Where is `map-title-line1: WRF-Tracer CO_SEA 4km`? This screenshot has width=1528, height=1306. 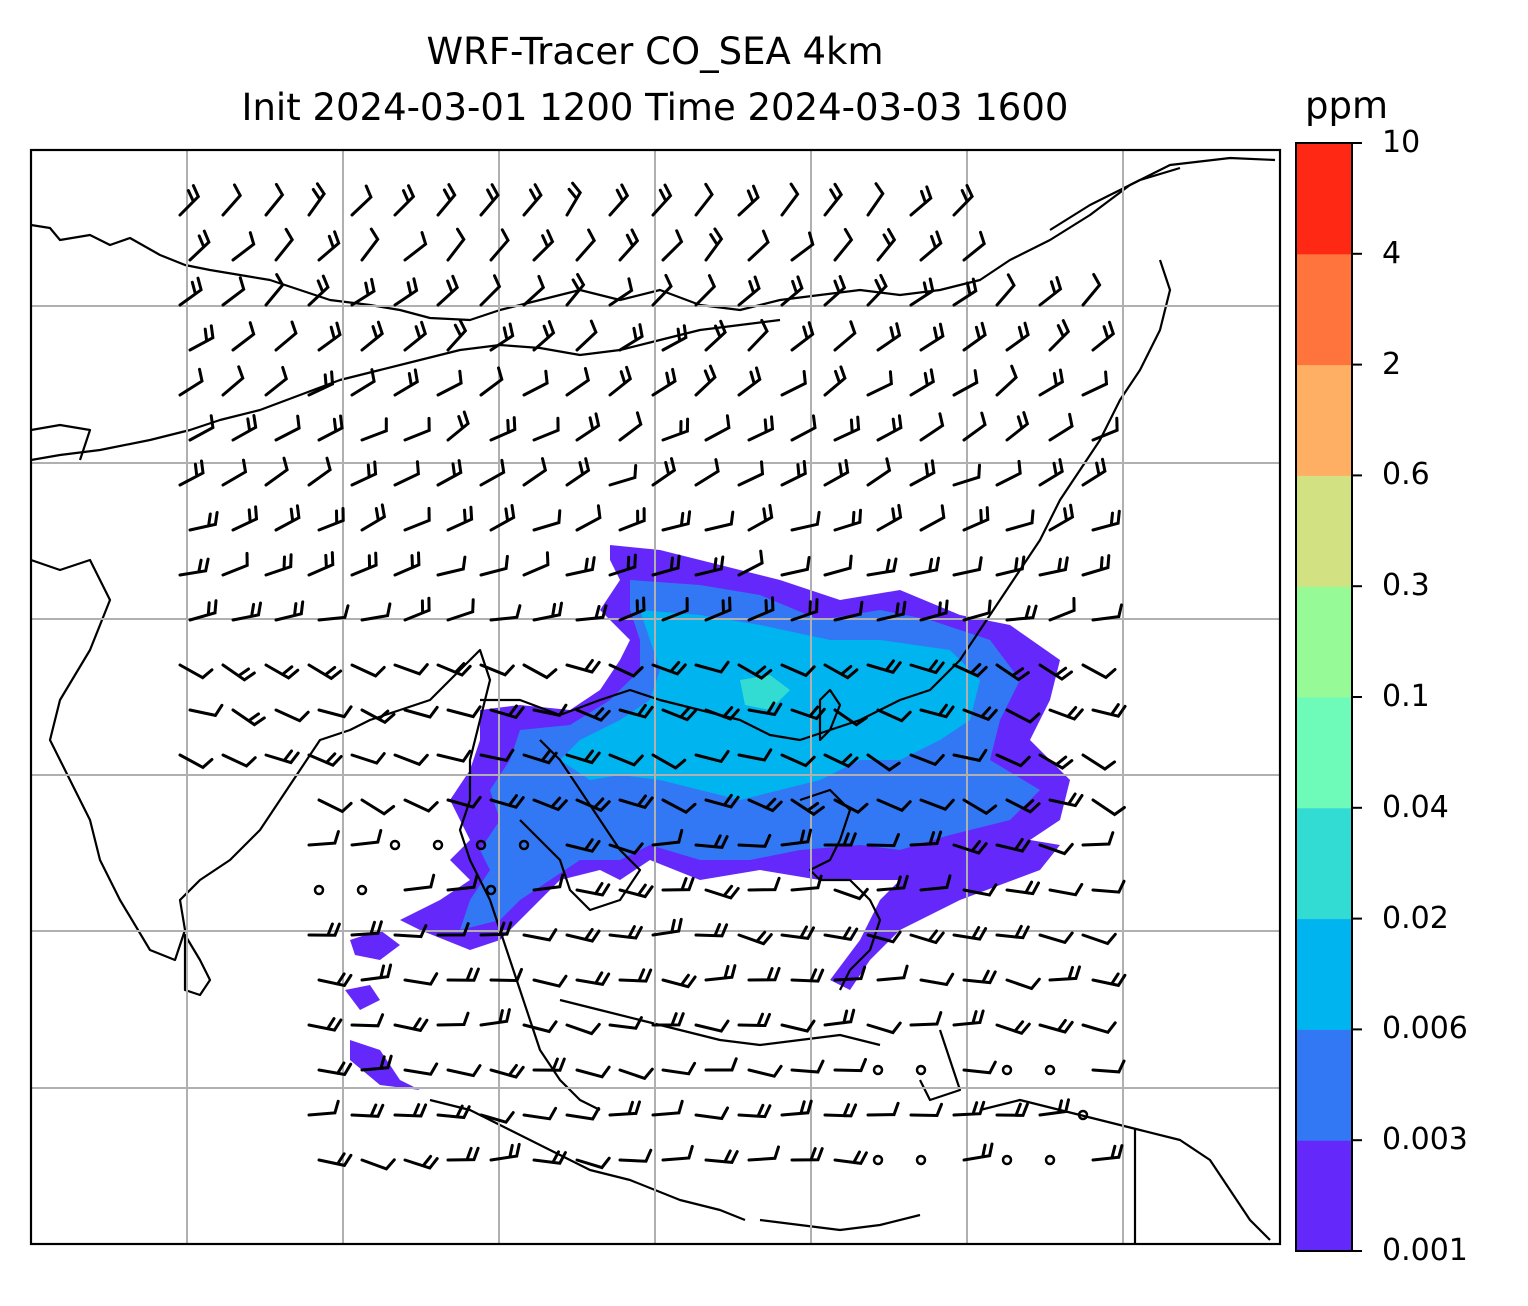
map-title-line1: WRF-Tracer CO_SEA 4km is located at coordinates (655, 51).